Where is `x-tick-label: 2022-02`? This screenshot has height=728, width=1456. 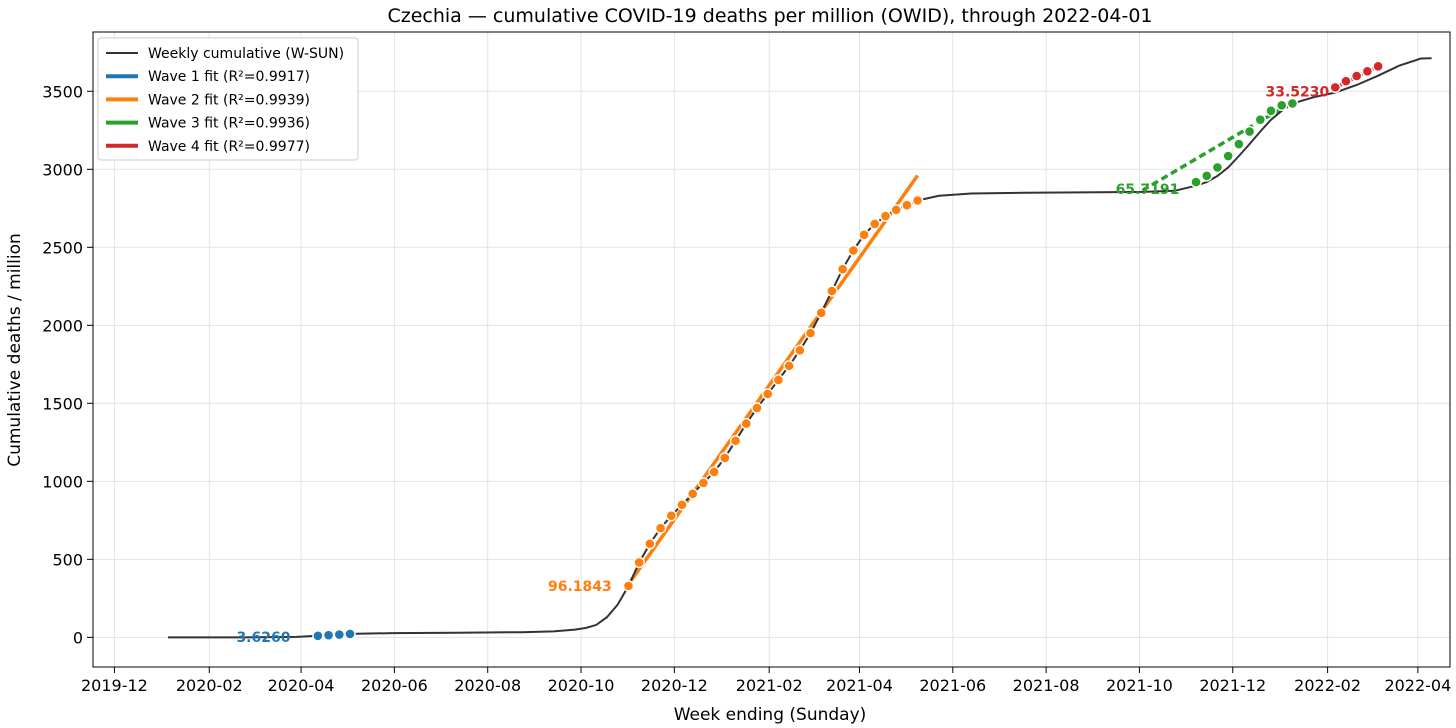 x-tick-label: 2022-02 is located at coordinates (1327, 685).